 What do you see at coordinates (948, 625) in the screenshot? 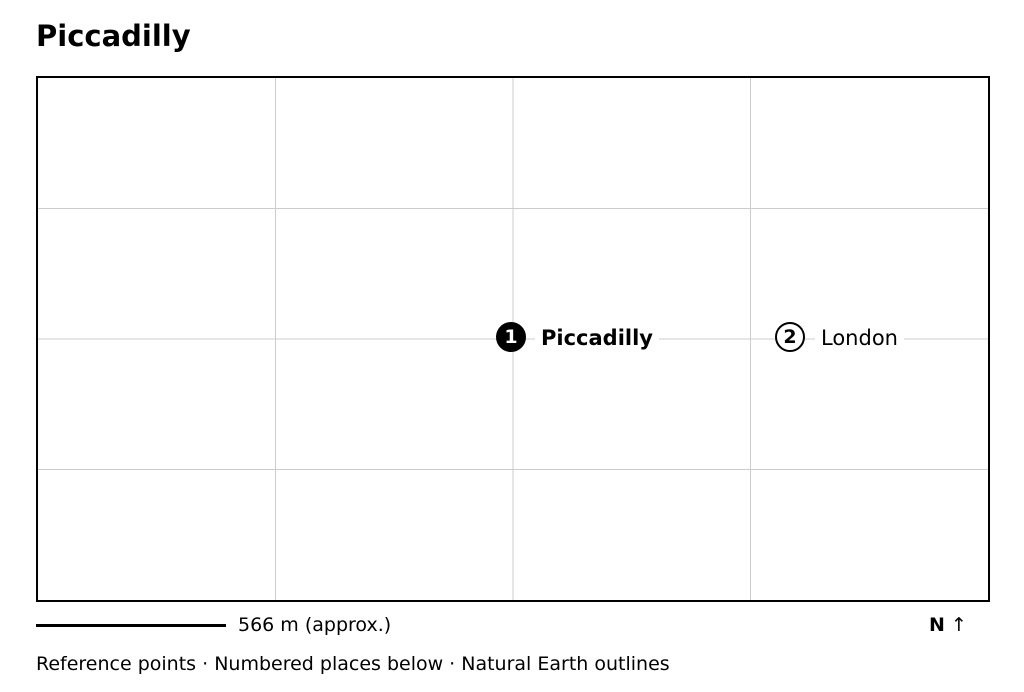
I see `north-indicator: N ↑` at bounding box center [948, 625].